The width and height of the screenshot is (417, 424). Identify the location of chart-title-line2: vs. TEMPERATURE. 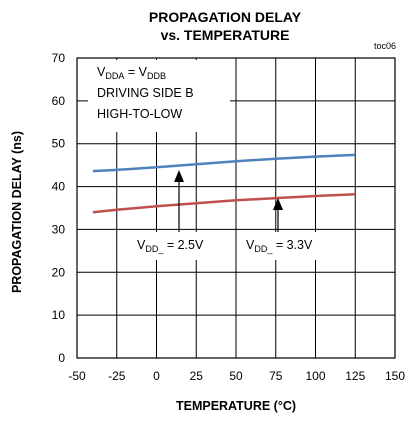
(225, 35).